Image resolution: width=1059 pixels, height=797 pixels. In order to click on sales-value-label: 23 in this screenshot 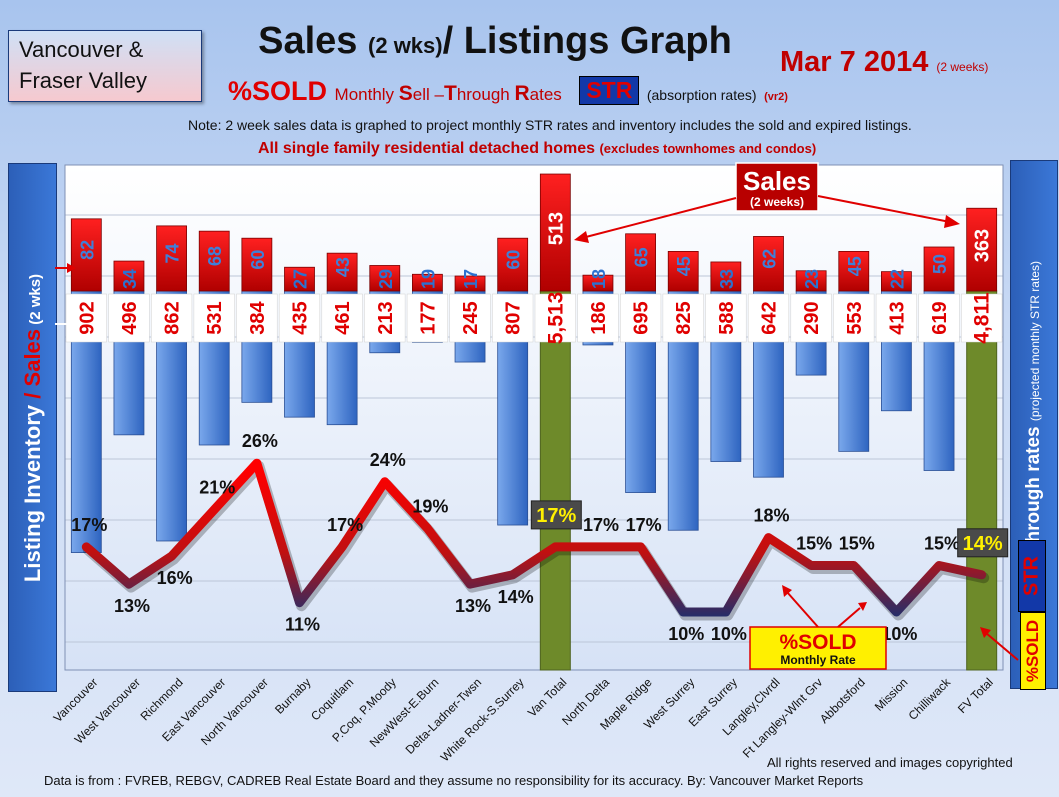, I will do `click(812, 279)`.